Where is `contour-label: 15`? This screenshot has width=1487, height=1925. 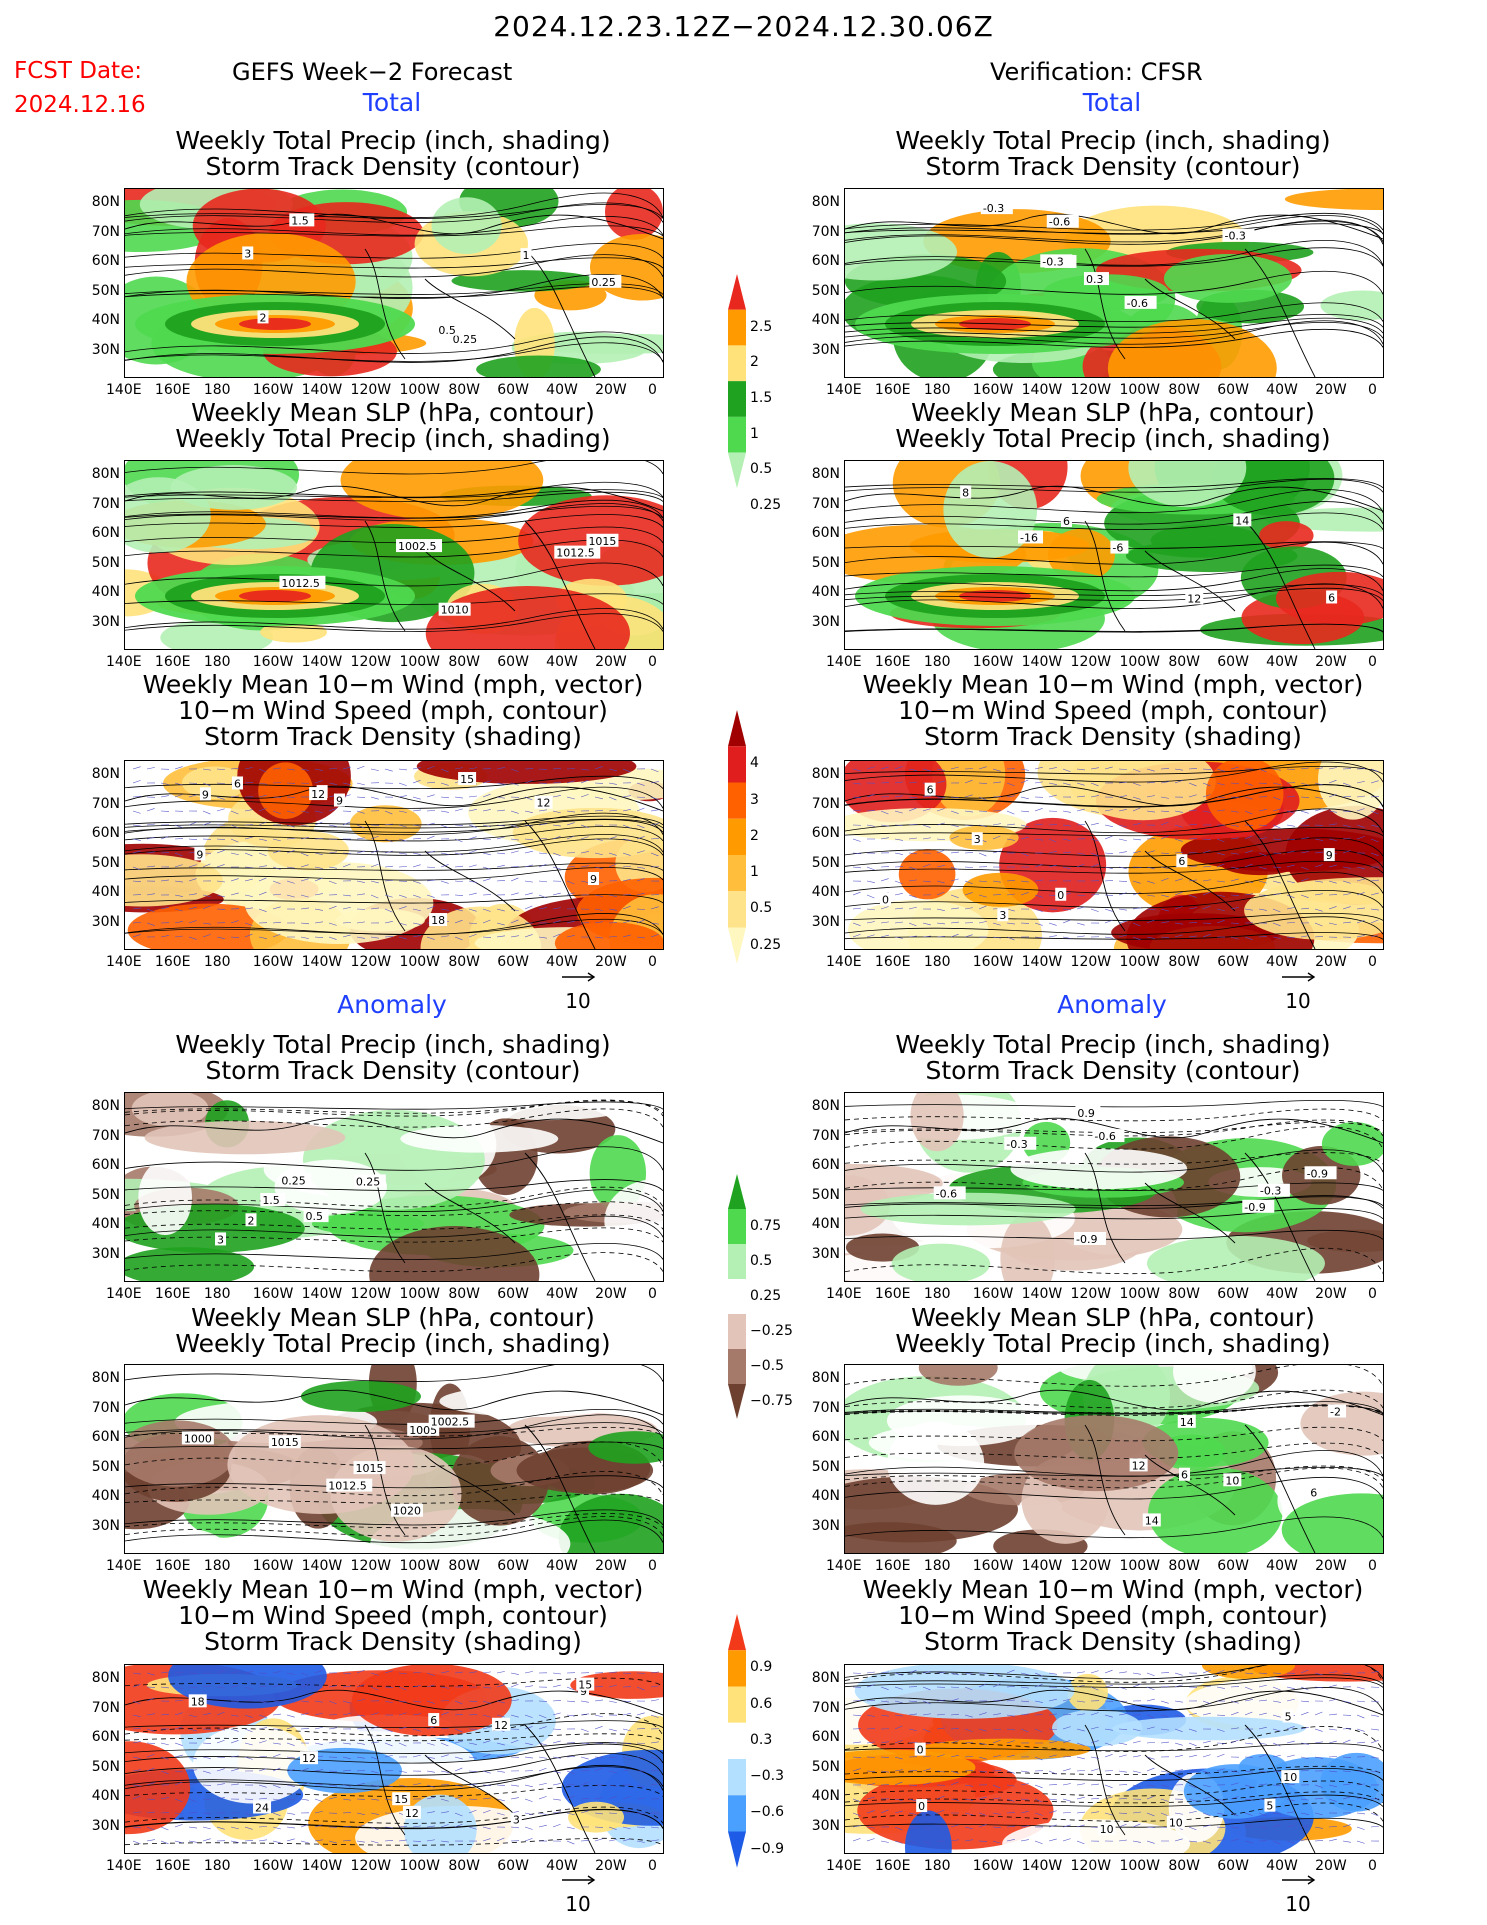
contour-label: 15 is located at coordinates (467, 779).